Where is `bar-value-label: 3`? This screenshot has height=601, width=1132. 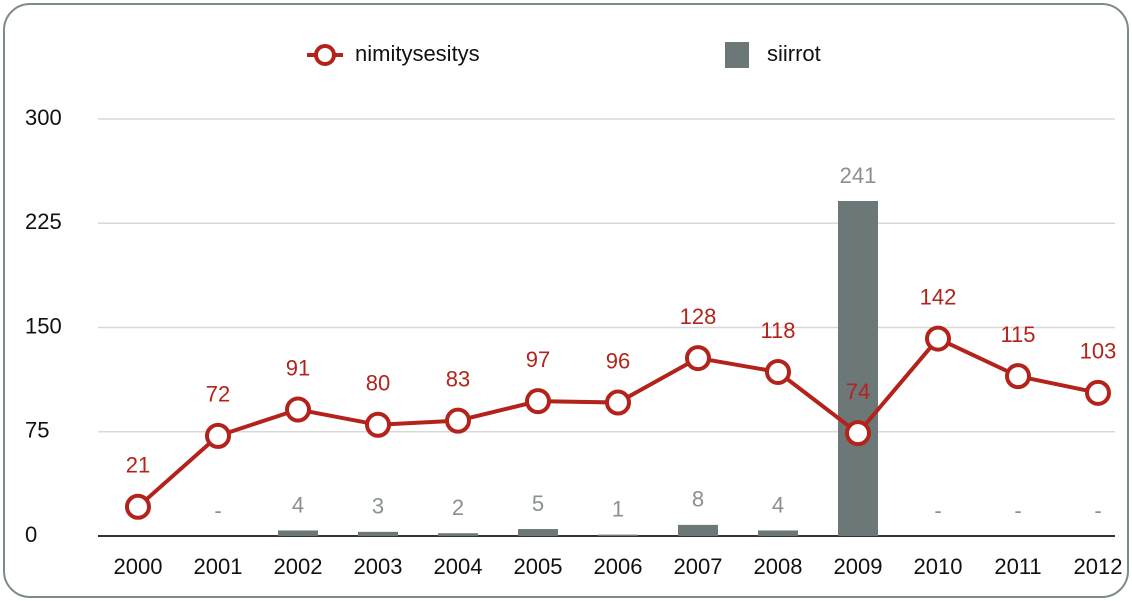
bar-value-label: 3 is located at coordinates (378, 506).